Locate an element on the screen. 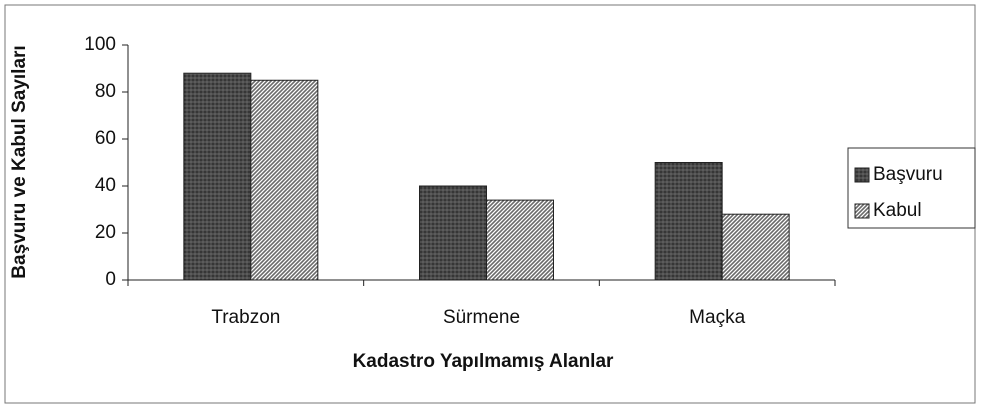 The image size is (983, 410). x-tick-label: Sürmene is located at coordinates (481, 317).